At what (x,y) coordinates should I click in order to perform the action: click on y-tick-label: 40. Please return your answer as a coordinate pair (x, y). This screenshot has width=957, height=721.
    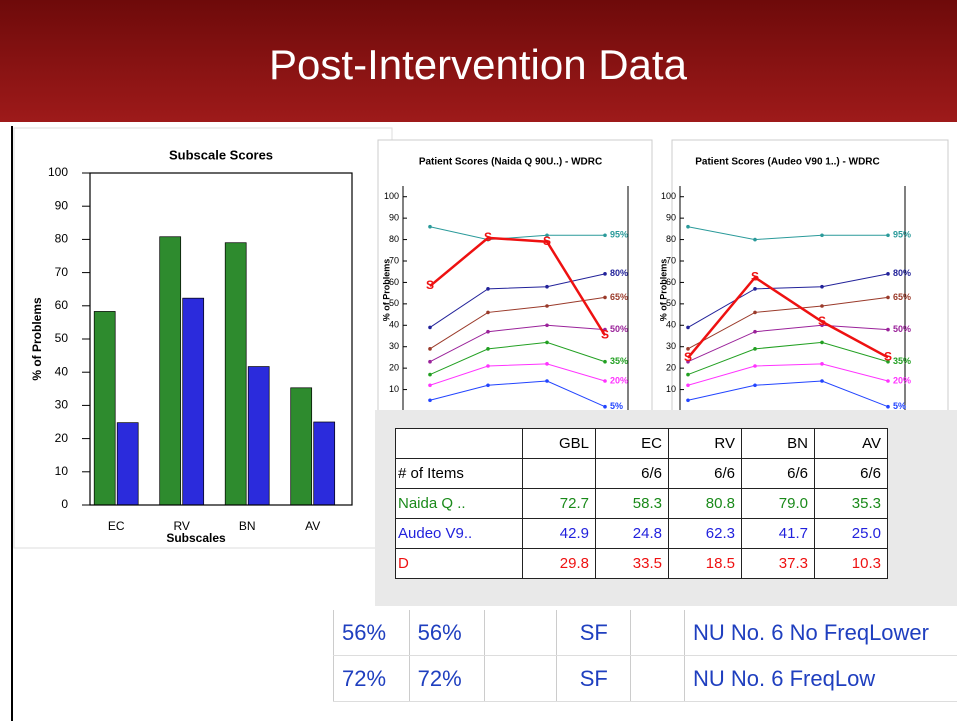
    Looking at the image, I should click on (394, 325).